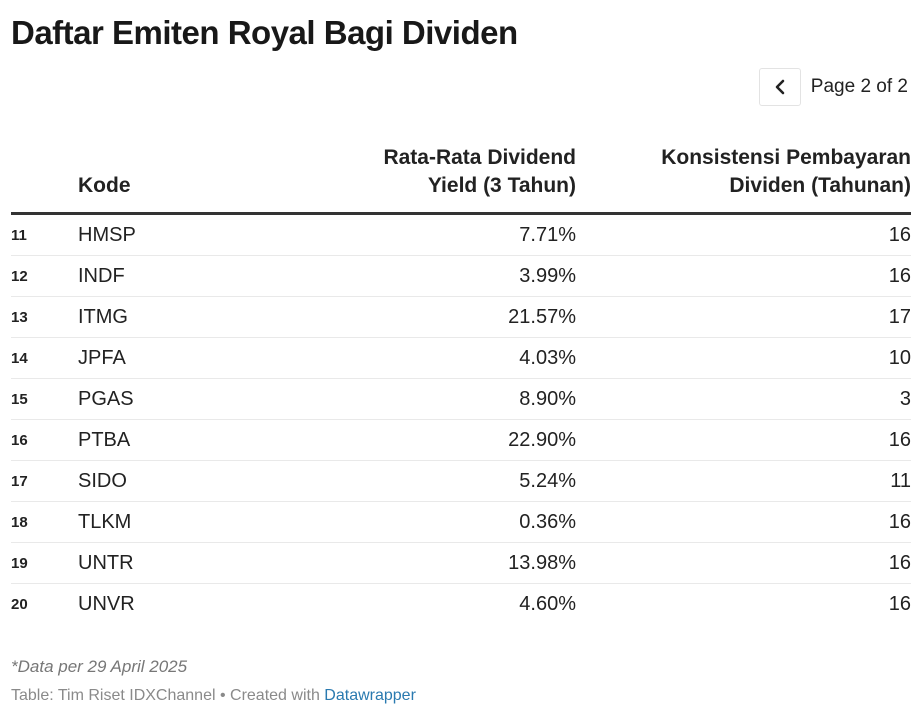 The height and width of the screenshot is (712, 919). I want to click on row-dividend-yield: 0.36%, so click(547, 522).